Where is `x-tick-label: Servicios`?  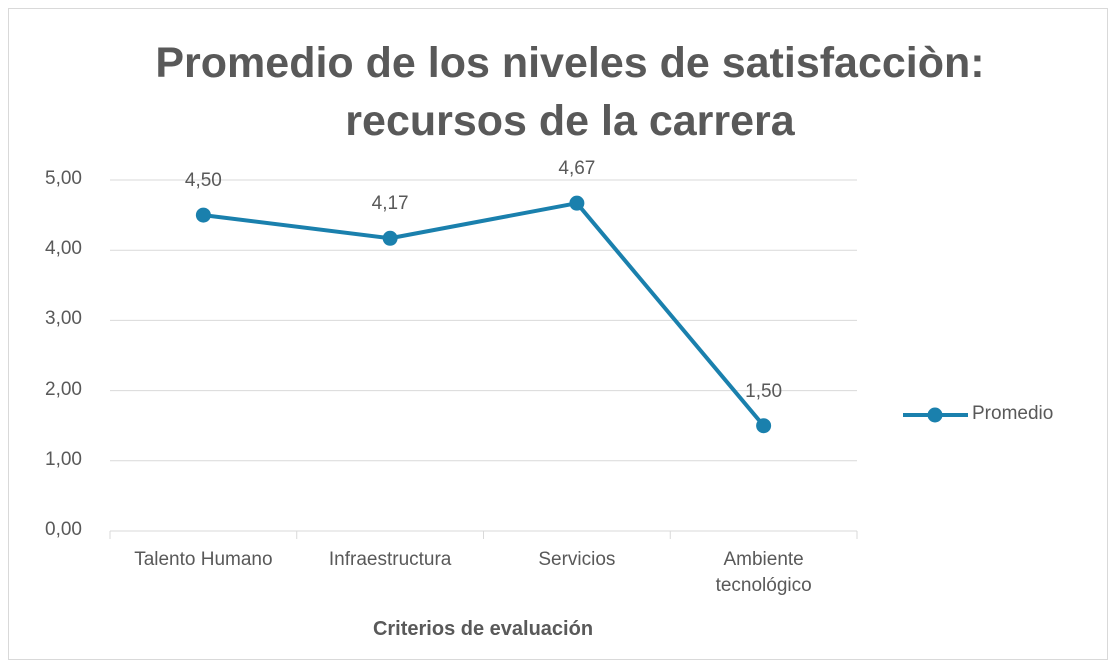
x-tick-label: Servicios is located at coordinates (577, 559).